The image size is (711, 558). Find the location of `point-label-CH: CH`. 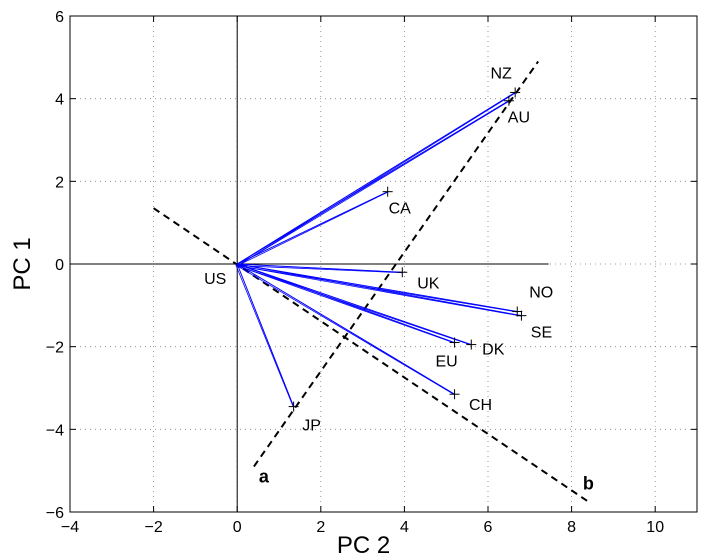

point-label-CH: CH is located at coordinates (480, 405).